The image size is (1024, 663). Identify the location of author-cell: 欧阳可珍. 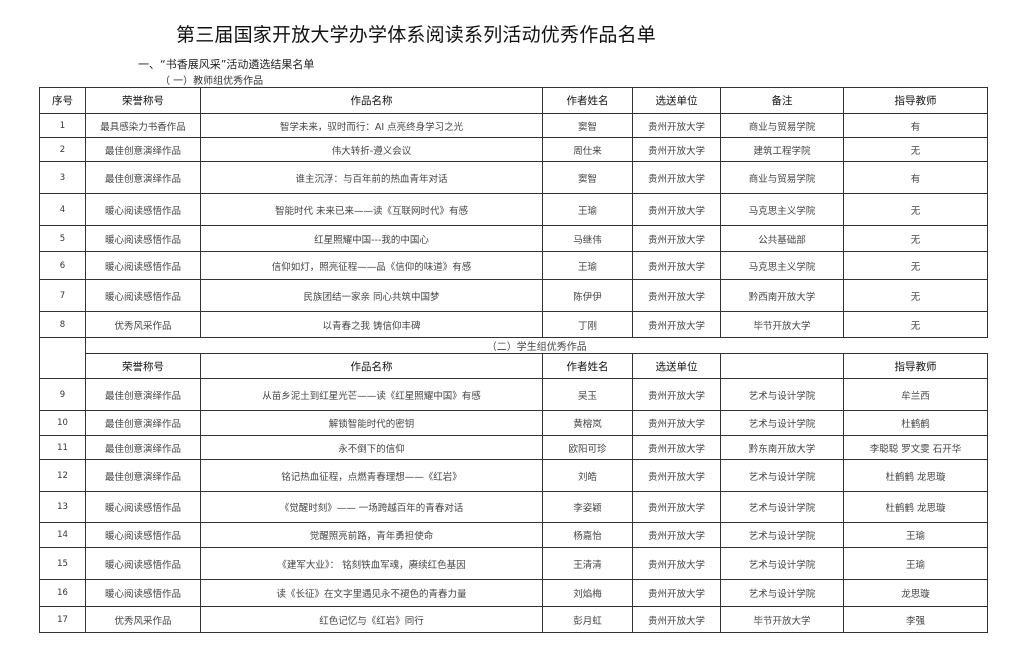
(587, 447).